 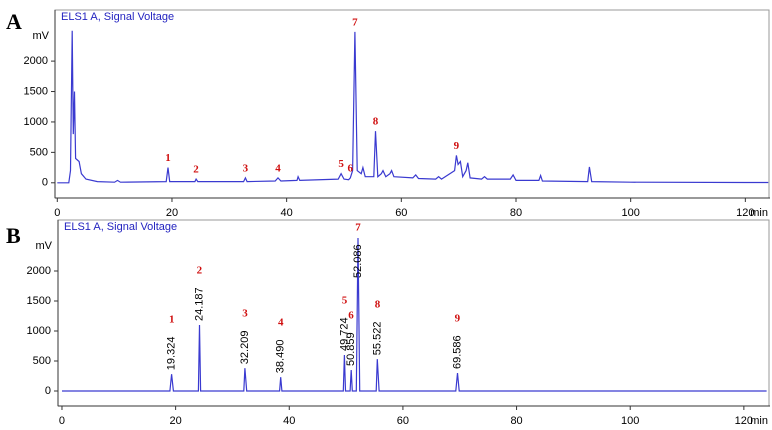 What do you see at coordinates (199, 304) in the screenshot?
I see `retention-time: 24.187` at bounding box center [199, 304].